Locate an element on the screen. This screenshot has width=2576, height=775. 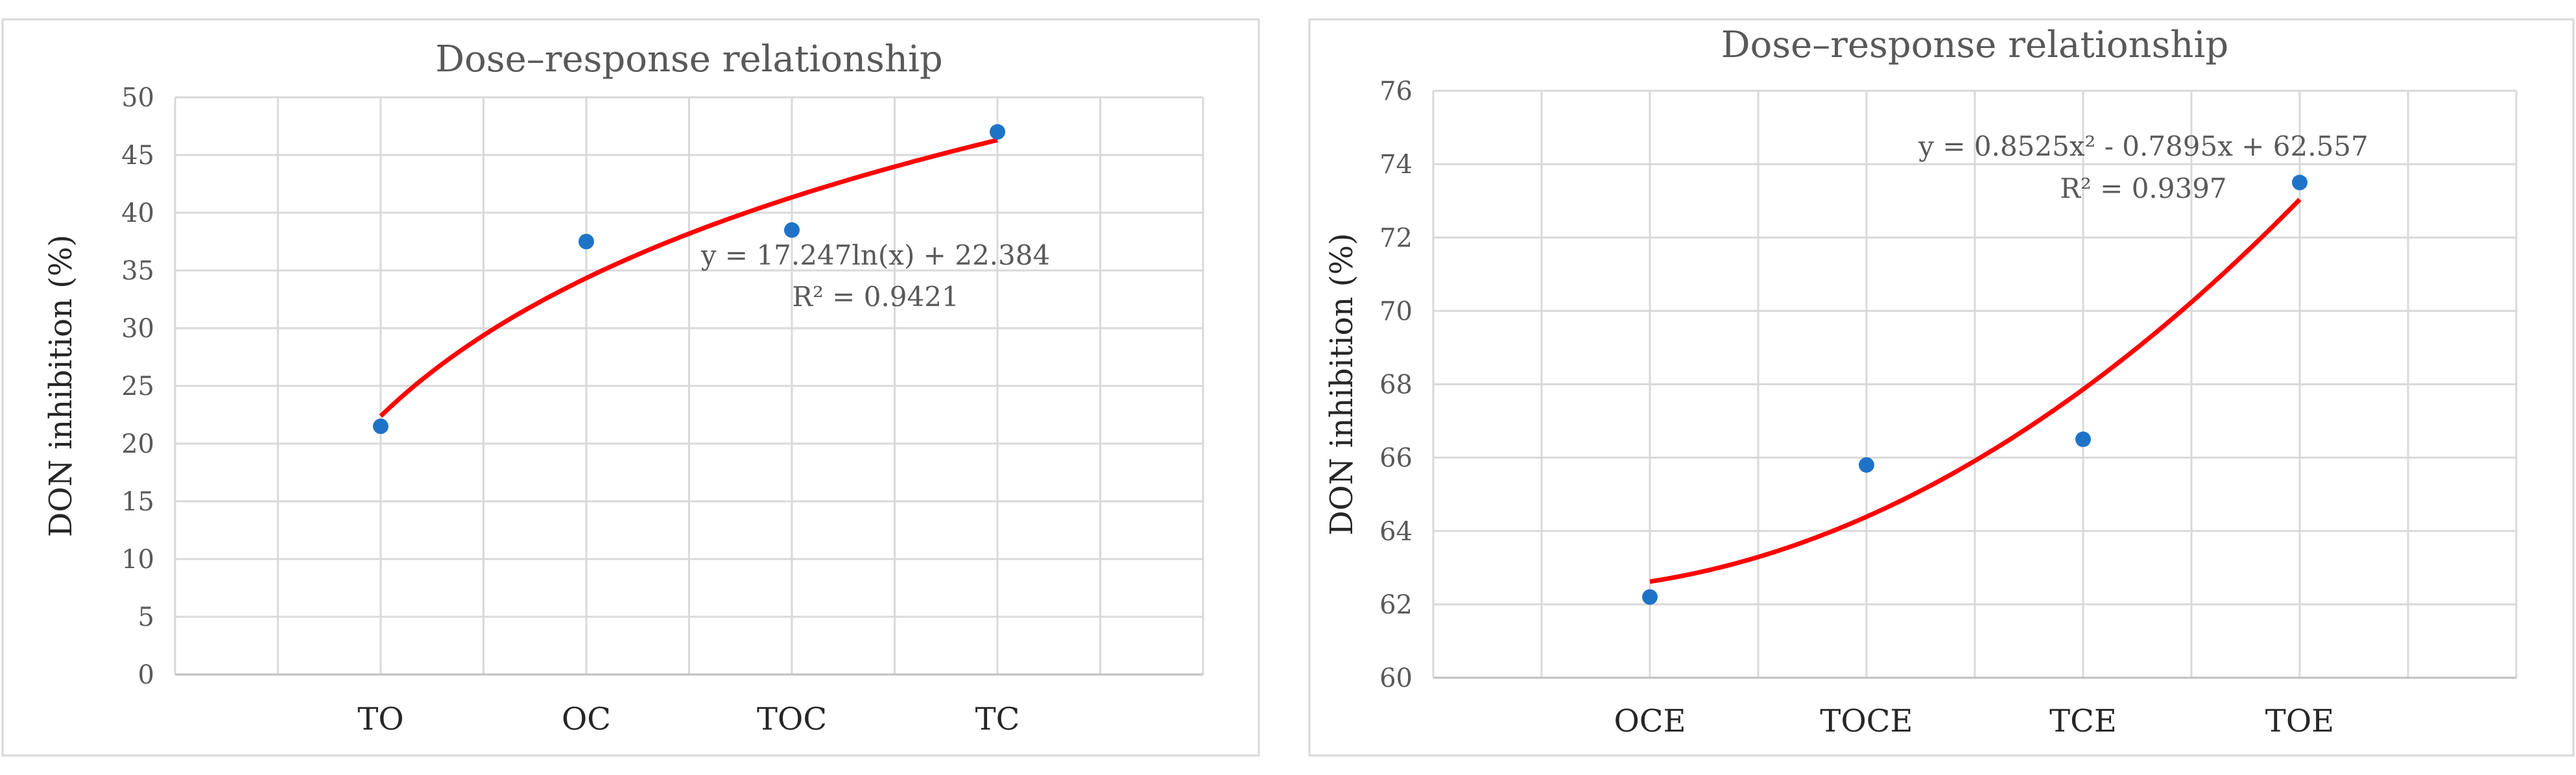
trendline-equation: y = 0.8525x² - 0.7895x + 62.557 is located at coordinates (2143, 146).